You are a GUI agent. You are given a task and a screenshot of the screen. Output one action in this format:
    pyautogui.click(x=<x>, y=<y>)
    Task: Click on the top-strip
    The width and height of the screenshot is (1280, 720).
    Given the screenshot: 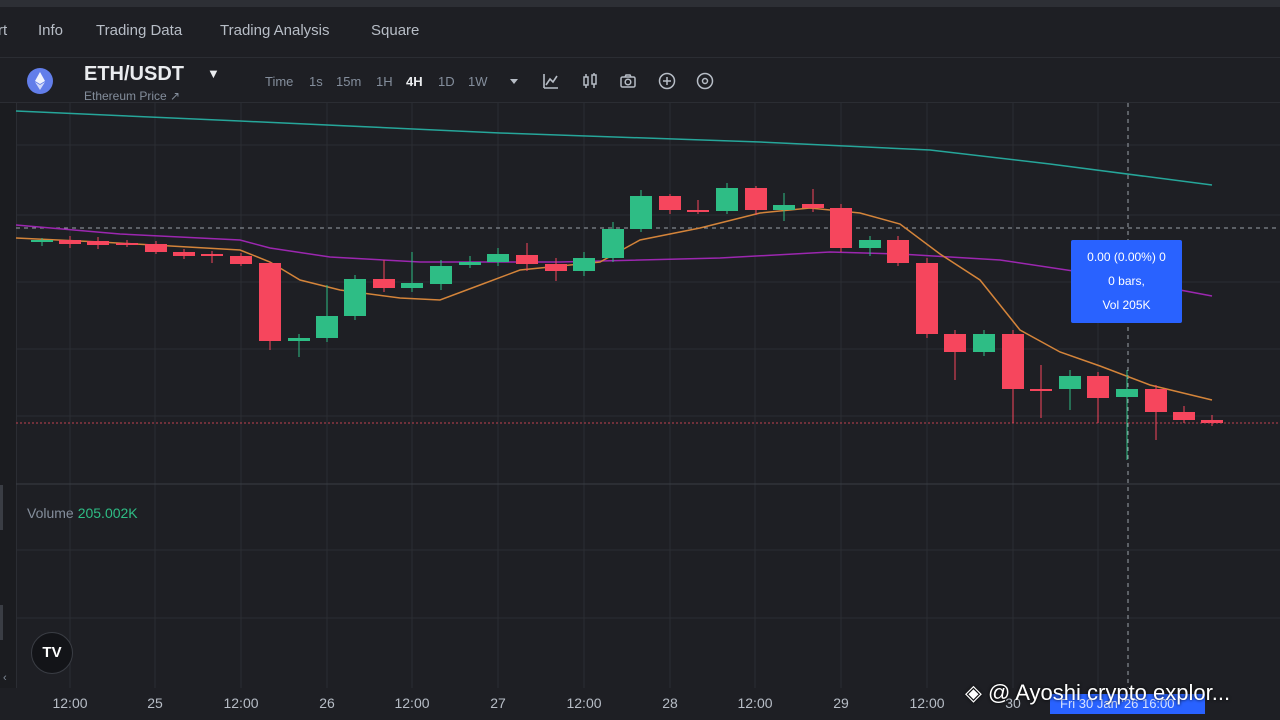 What is the action you would take?
    pyautogui.click(x=640, y=3)
    